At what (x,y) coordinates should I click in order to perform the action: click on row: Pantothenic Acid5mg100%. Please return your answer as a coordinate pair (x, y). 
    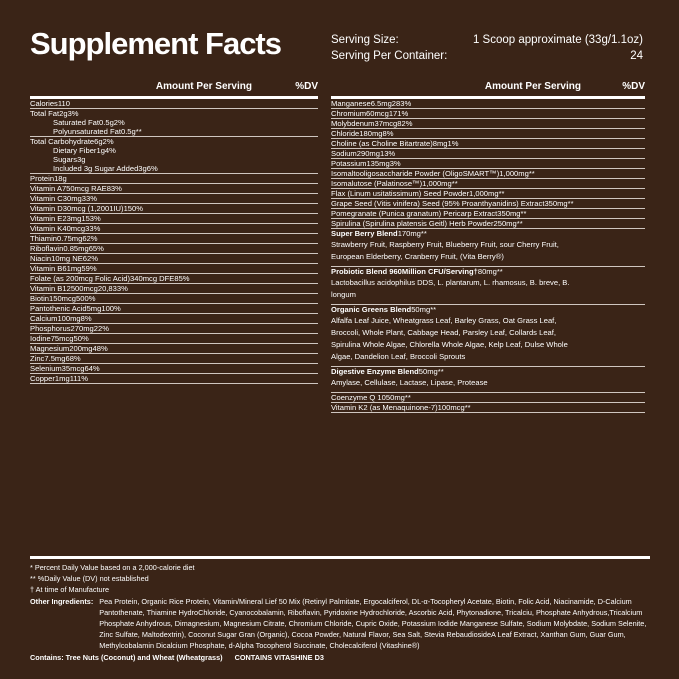
    Looking at the image, I should click on (174, 308).